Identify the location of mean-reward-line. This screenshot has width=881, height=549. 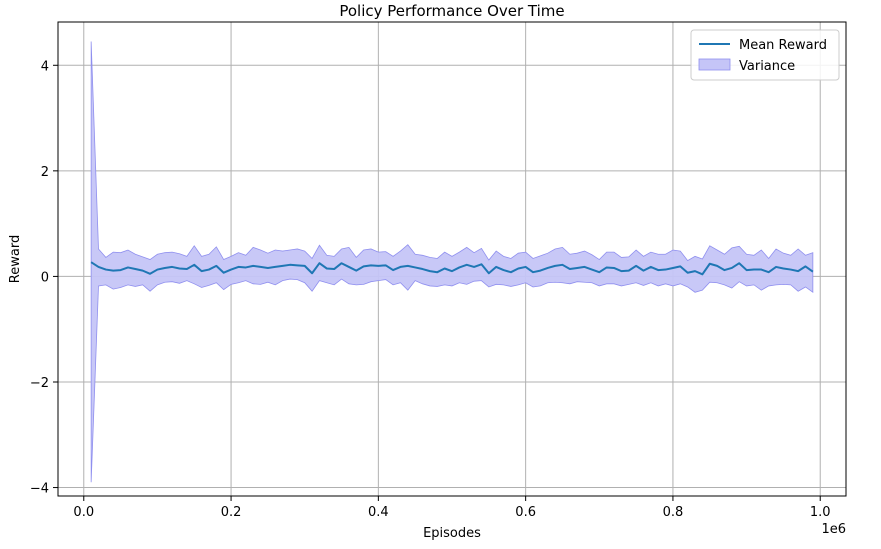
(452, 268).